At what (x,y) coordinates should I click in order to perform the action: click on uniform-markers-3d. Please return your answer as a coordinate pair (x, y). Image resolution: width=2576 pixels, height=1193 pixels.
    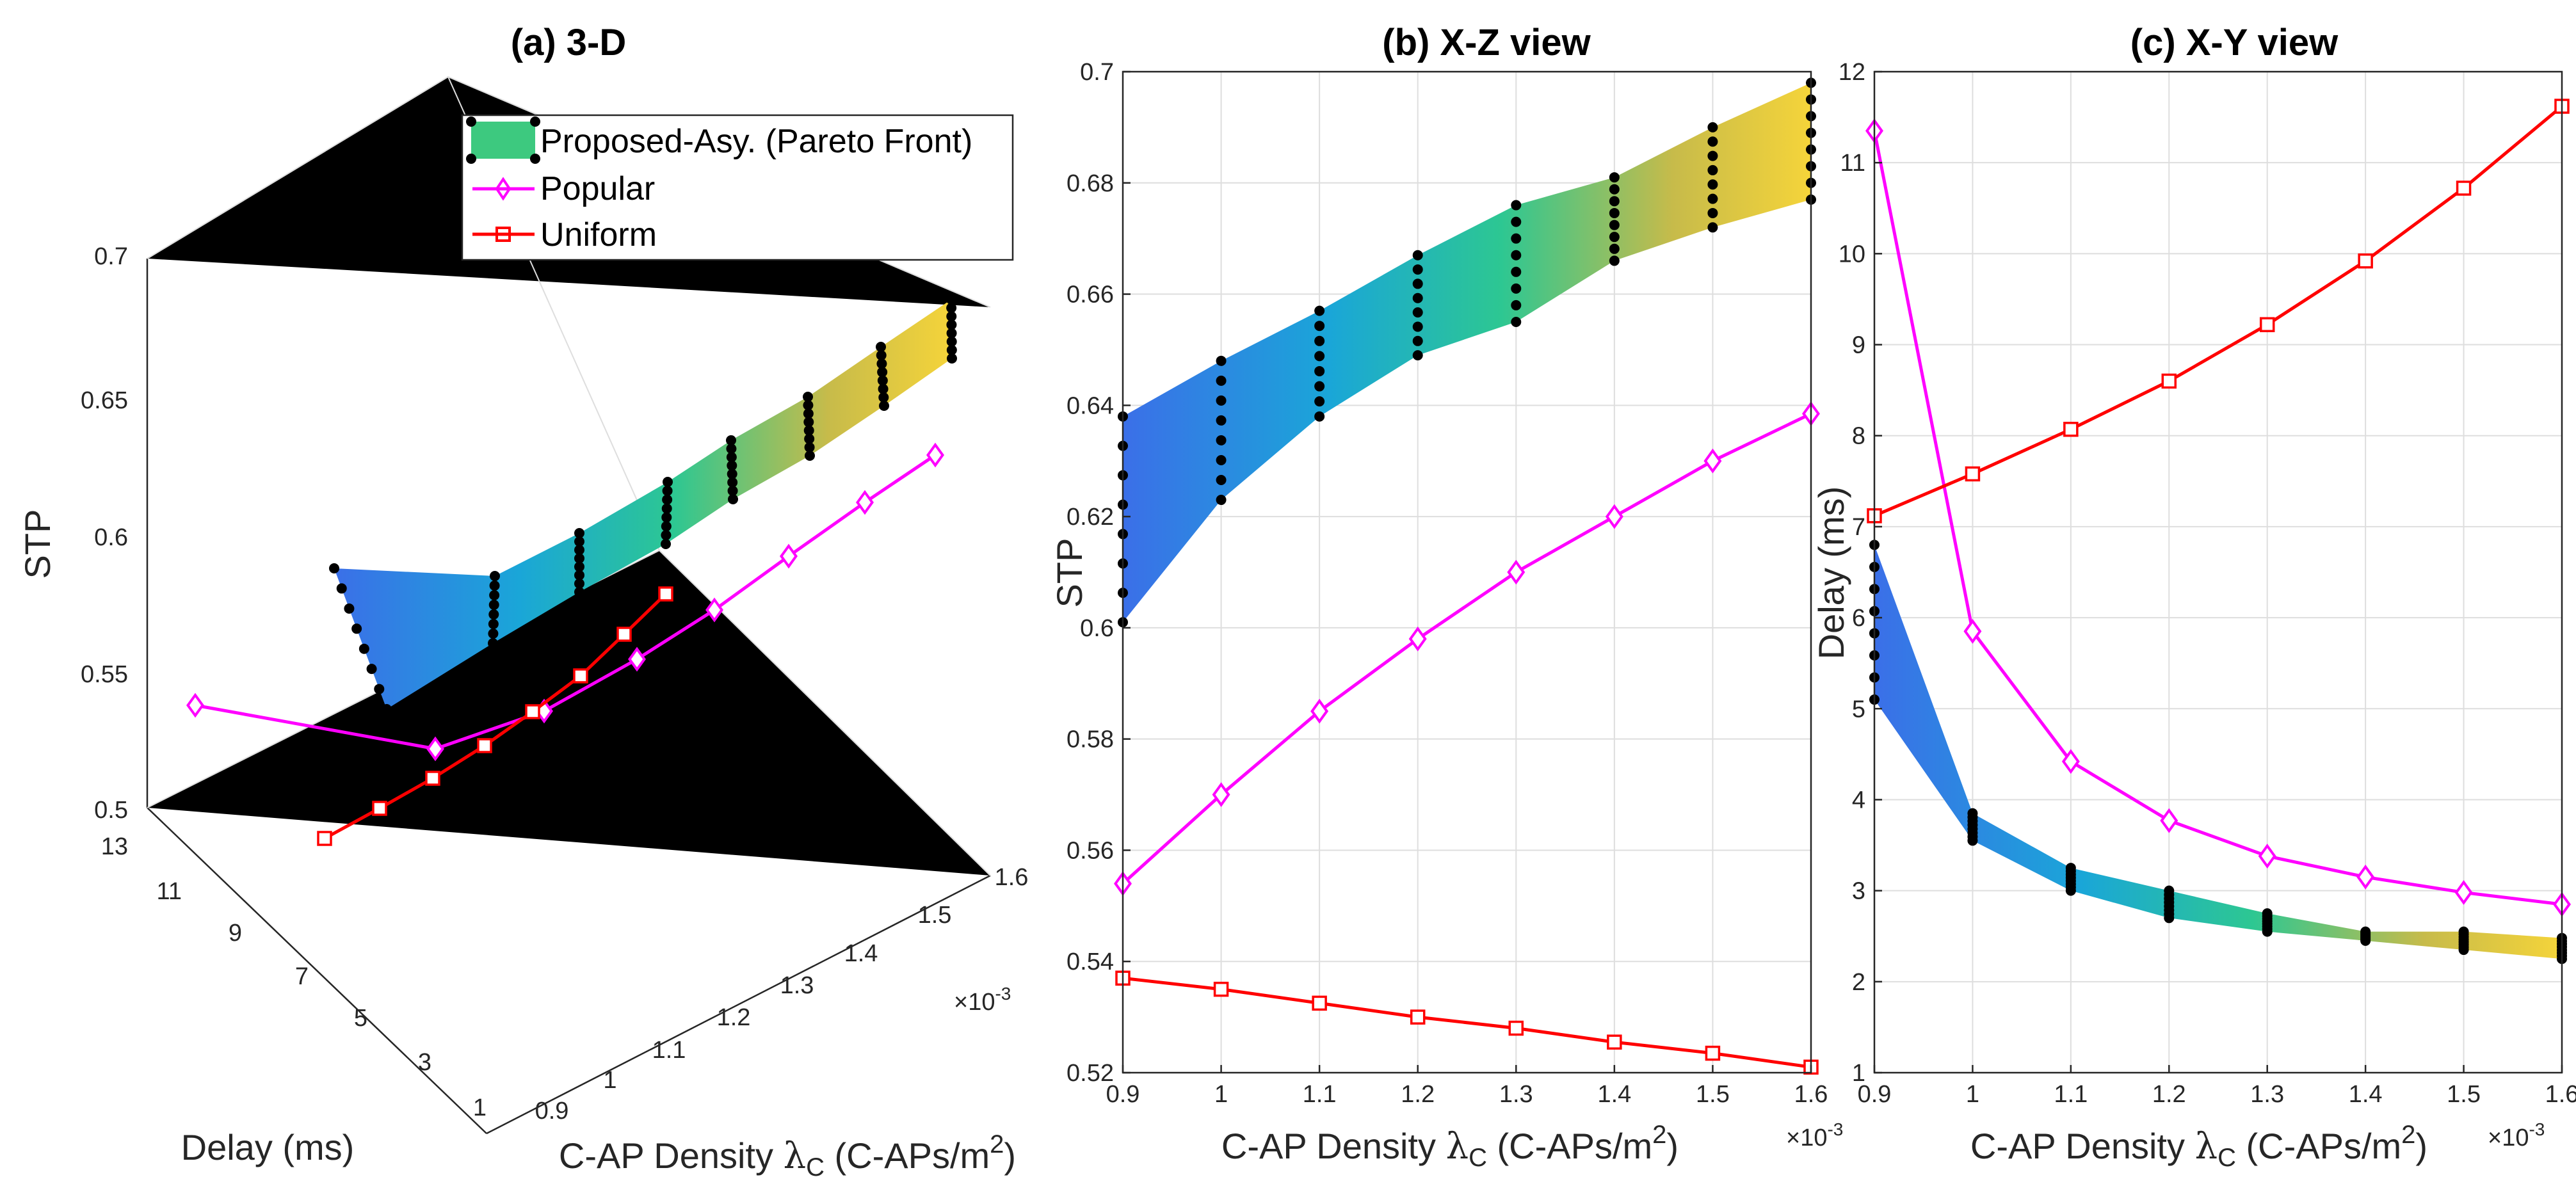
    Looking at the image, I should click on (495, 716).